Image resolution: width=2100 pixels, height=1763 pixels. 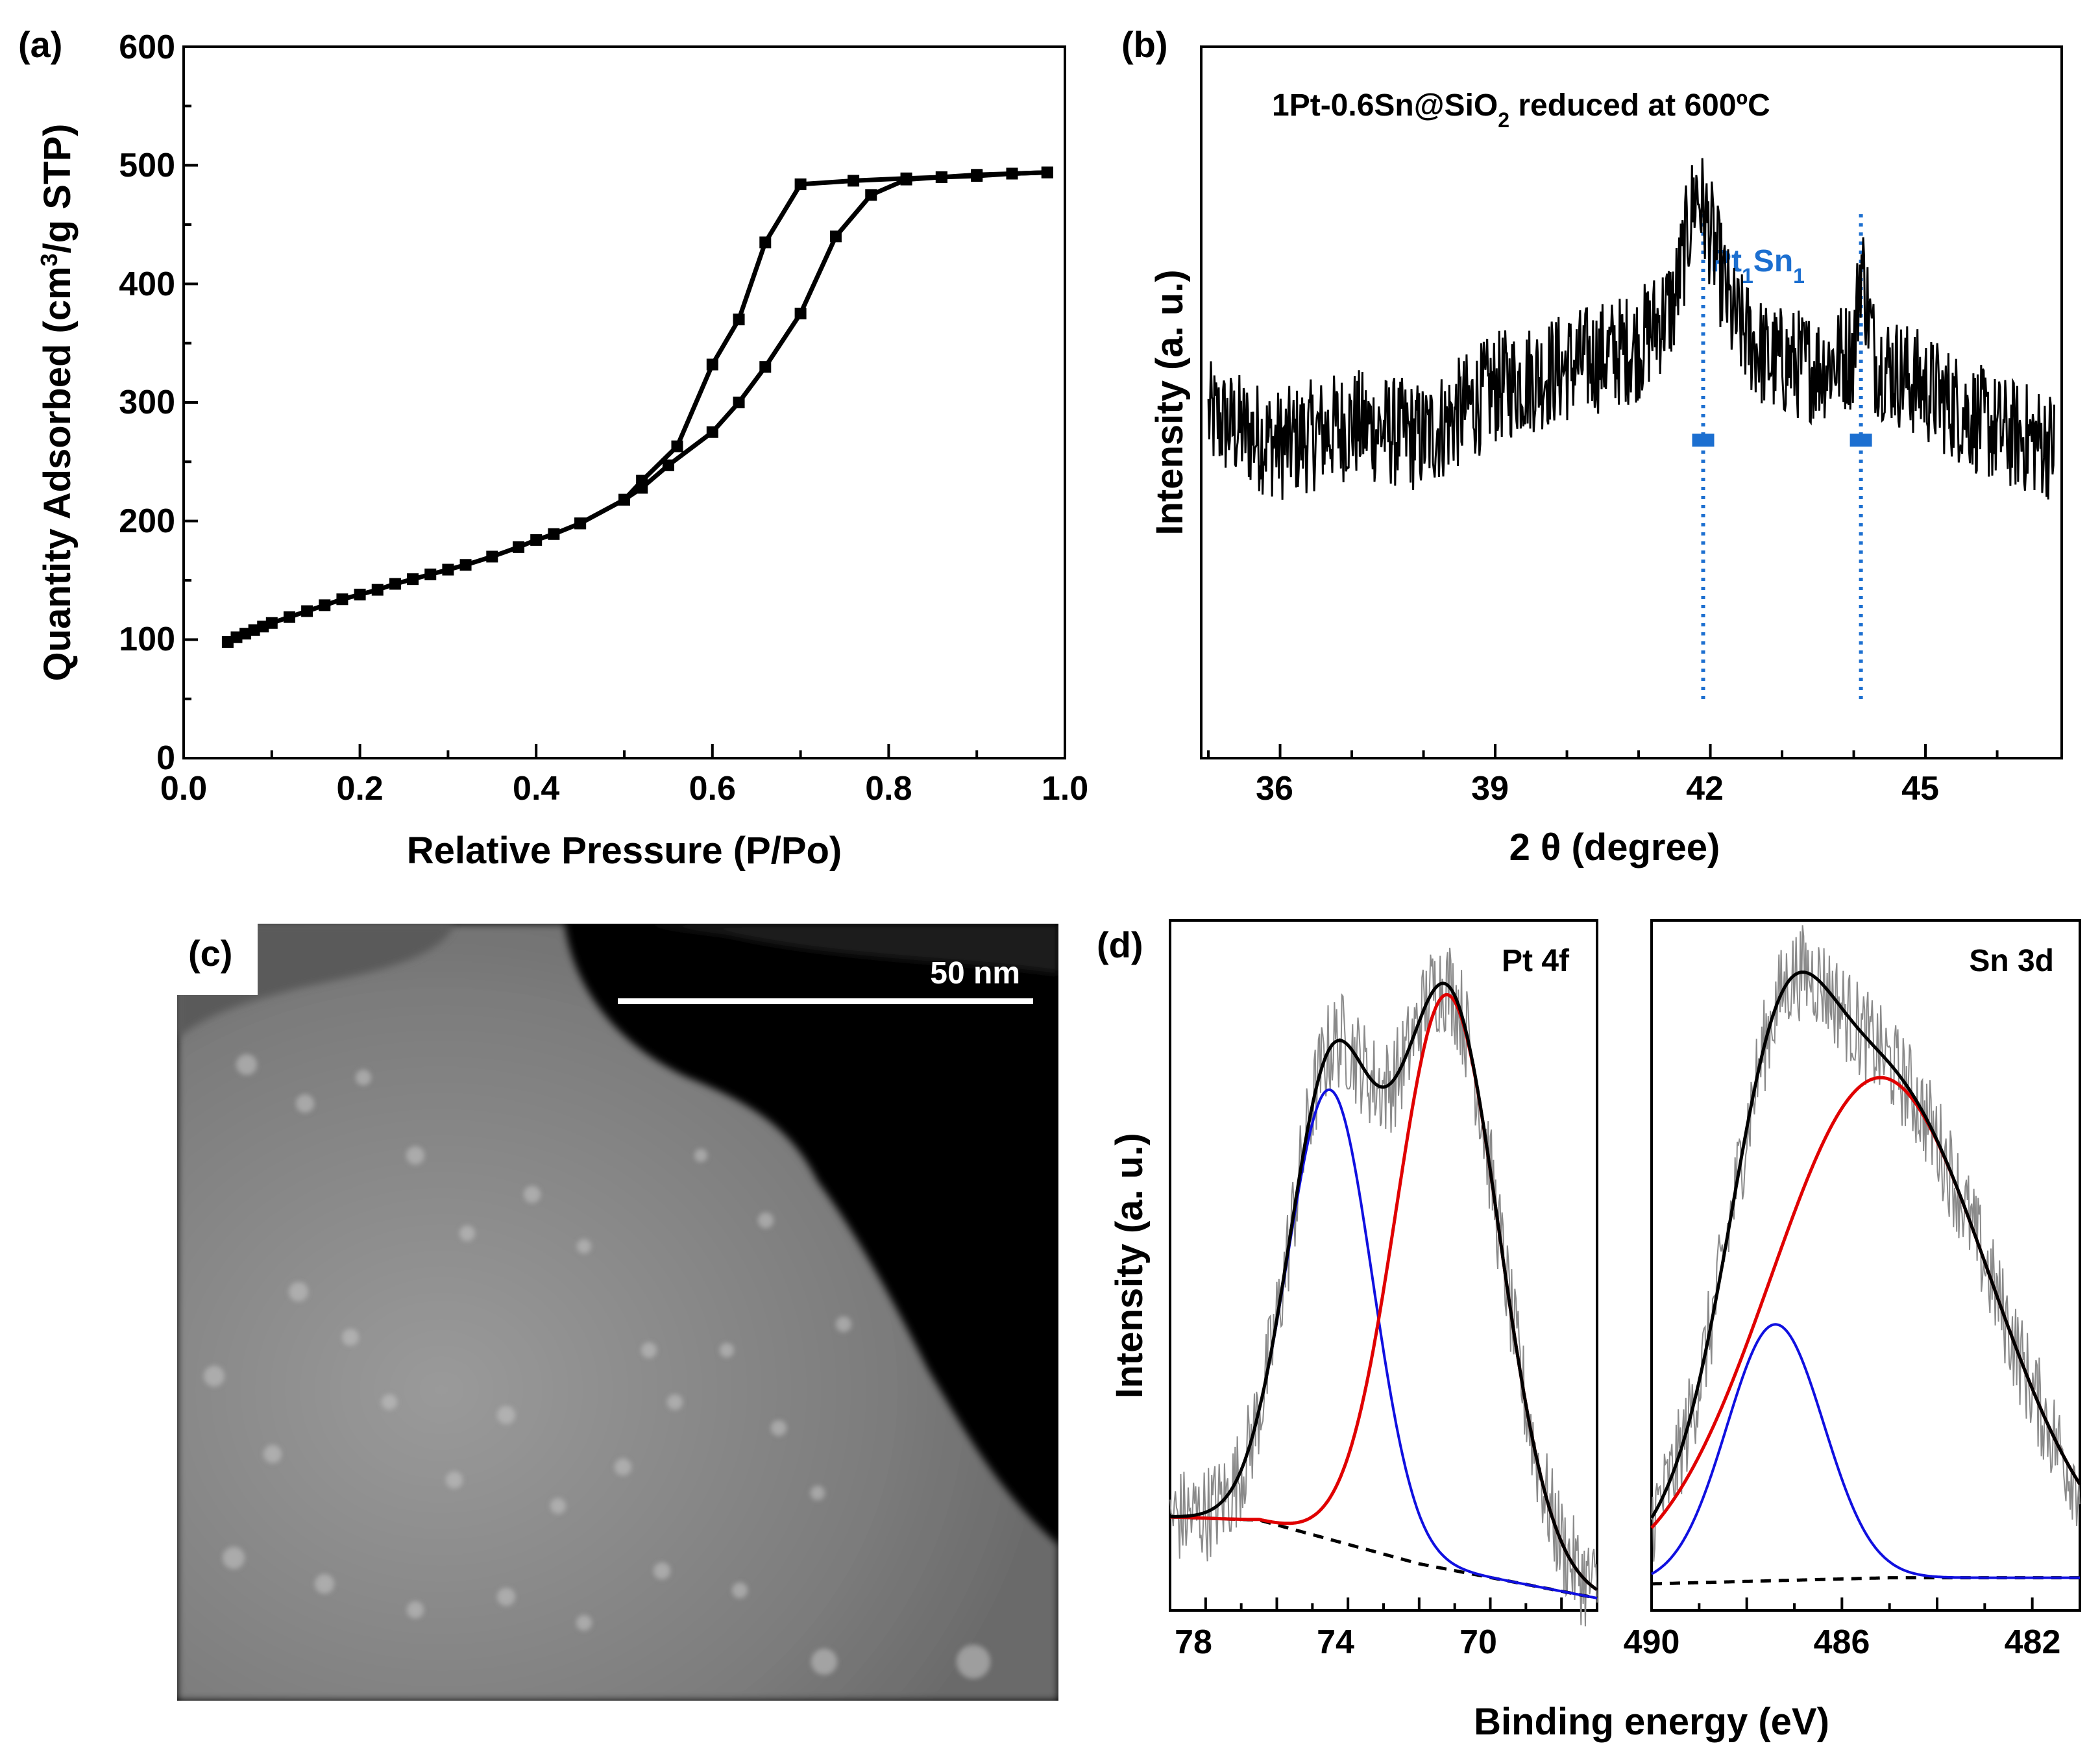 I want to click on y-axis-title-a-superscript: 3, so click(x=49, y=259).